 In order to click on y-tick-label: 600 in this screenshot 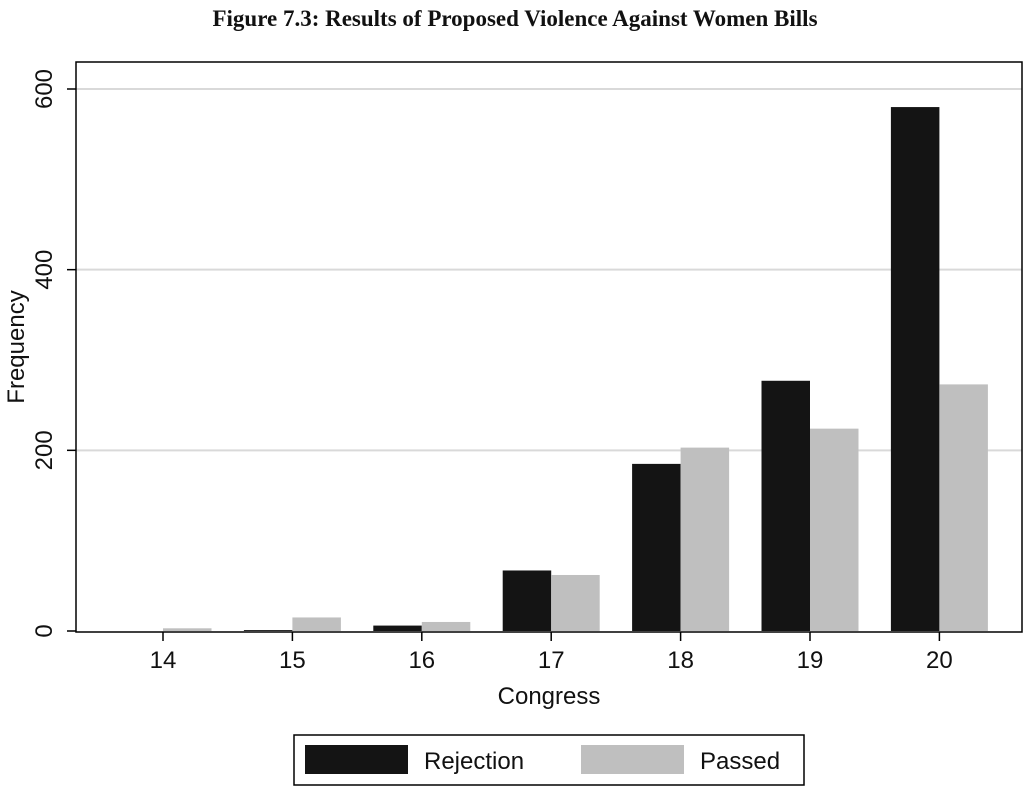, I will do `click(44, 89)`.